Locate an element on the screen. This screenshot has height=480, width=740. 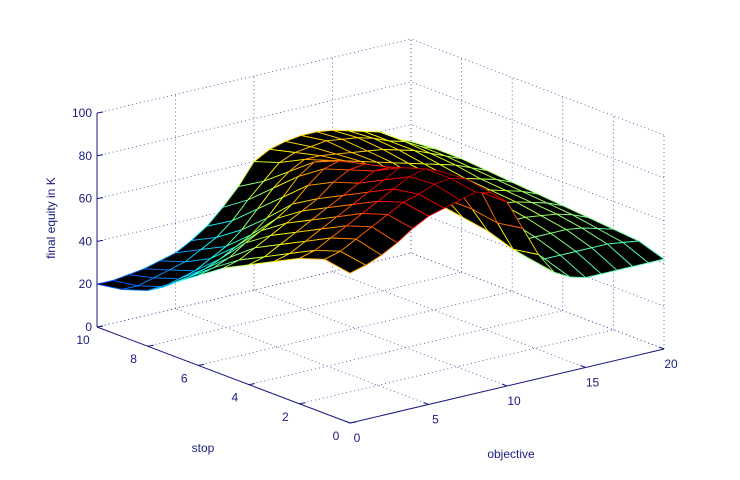
stop-tick-label: 8 is located at coordinates (133, 359).